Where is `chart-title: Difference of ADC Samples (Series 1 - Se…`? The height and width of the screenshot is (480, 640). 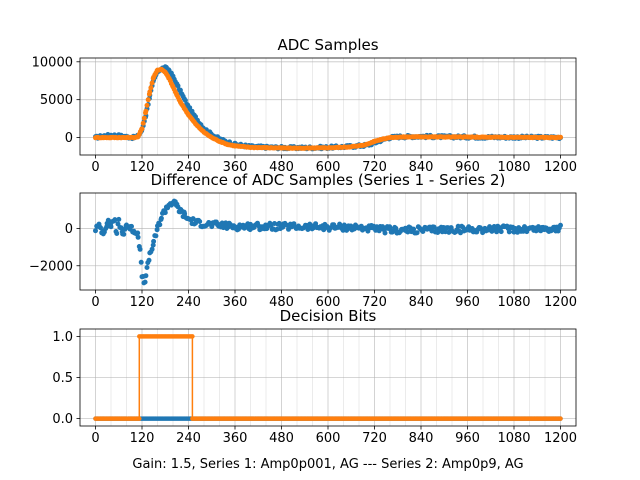 chart-title: Difference of ADC Samples (Series 1 - Se… is located at coordinates (328, 180).